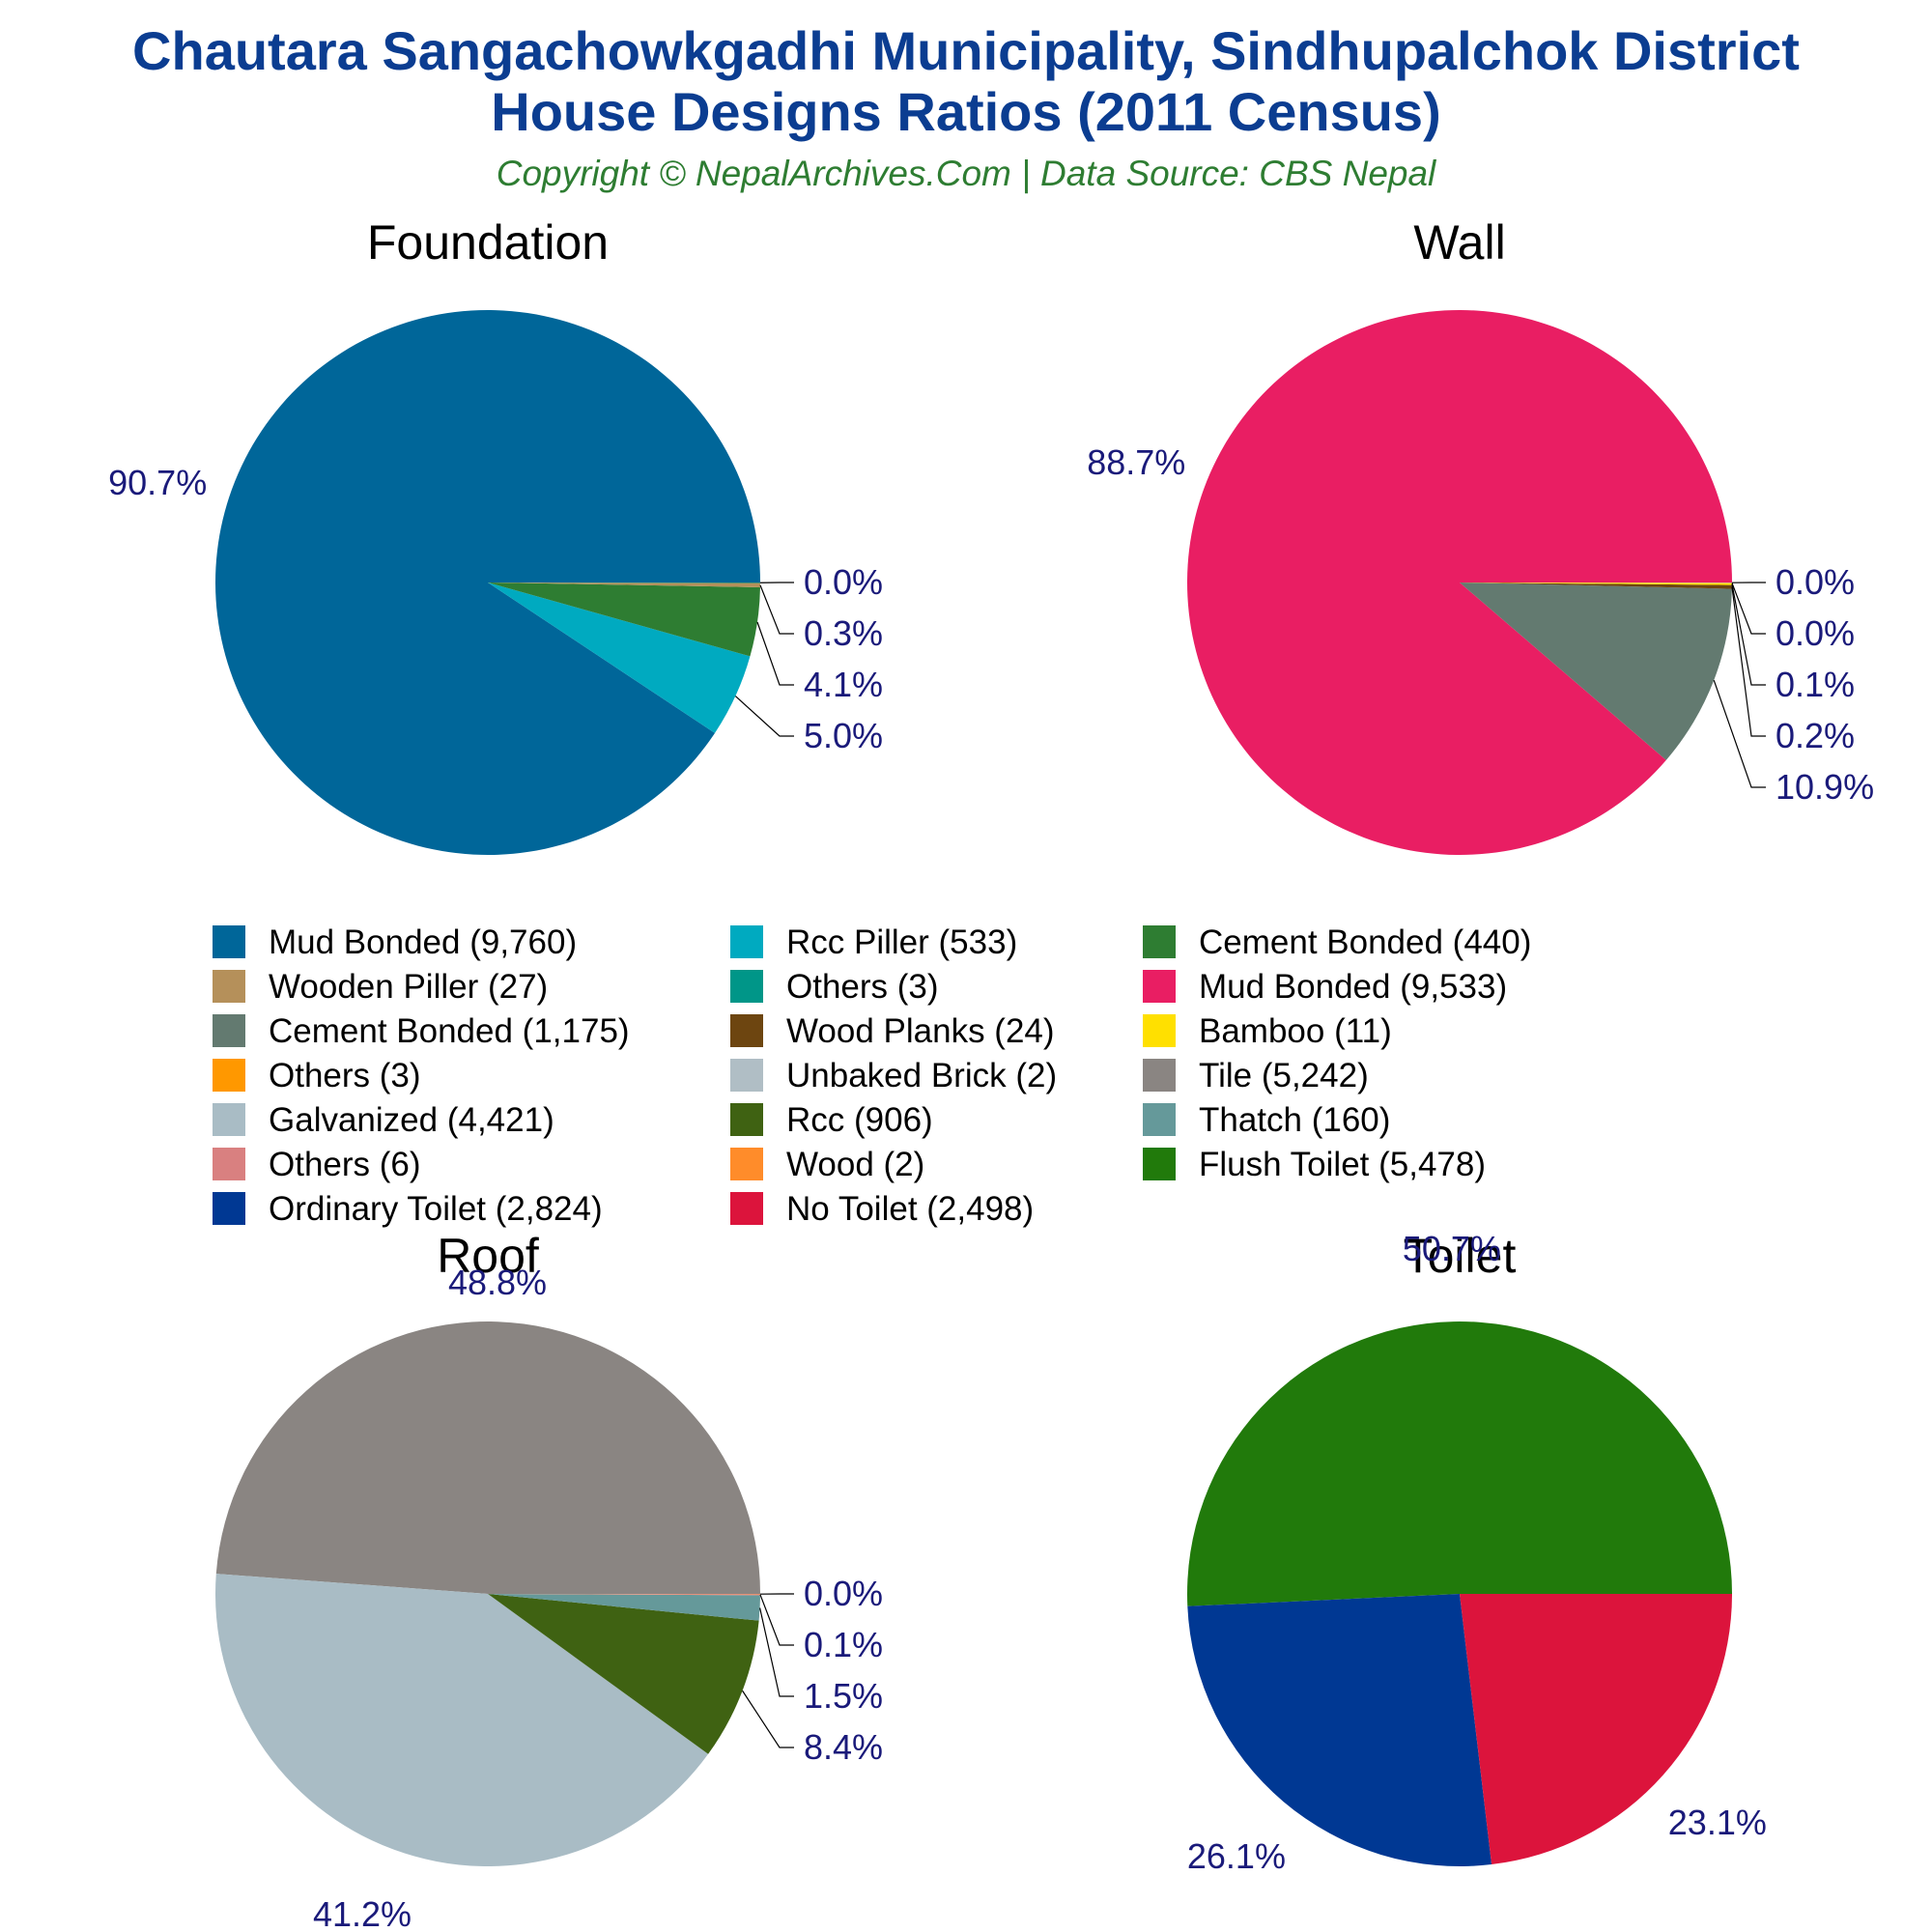 The width and height of the screenshot is (1932, 1932). What do you see at coordinates (843, 1747) in the screenshot?
I see `pie-pct-label: 8.4%` at bounding box center [843, 1747].